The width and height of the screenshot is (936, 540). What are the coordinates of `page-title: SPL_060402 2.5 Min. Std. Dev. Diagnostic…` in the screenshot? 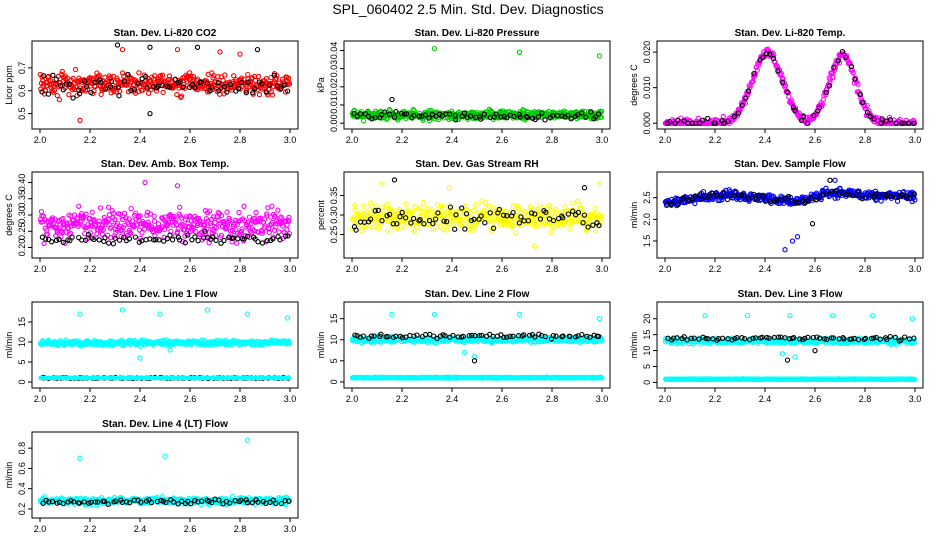 It's located at (468, 9).